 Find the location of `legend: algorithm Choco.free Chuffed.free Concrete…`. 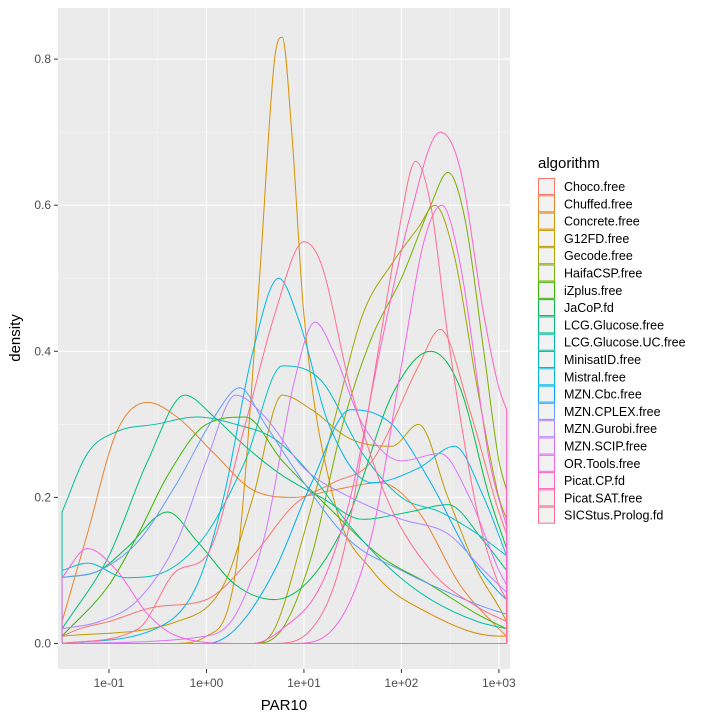

legend: algorithm Choco.free Chuffed.free Concrete… is located at coordinates (612, 339).